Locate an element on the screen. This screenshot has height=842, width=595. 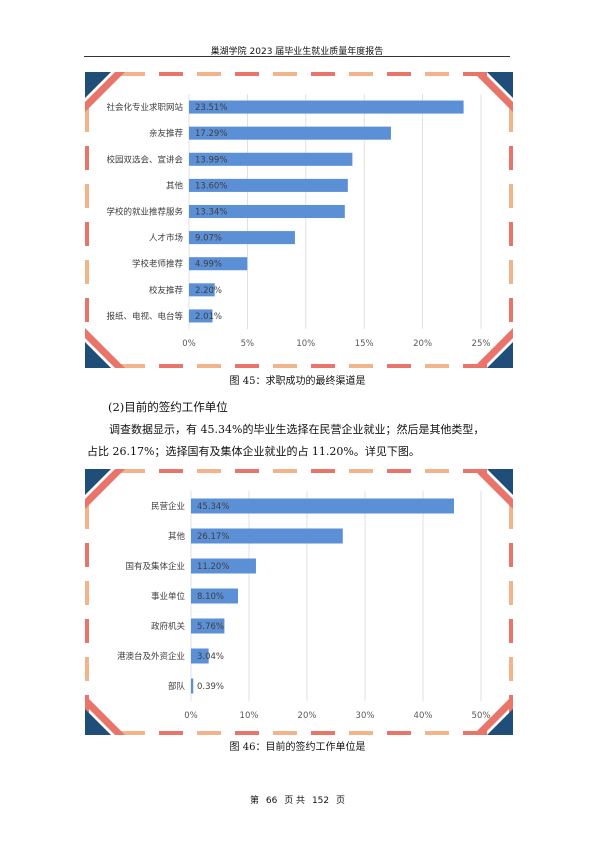
figure-46-tick-label: 20% is located at coordinates (307, 716).